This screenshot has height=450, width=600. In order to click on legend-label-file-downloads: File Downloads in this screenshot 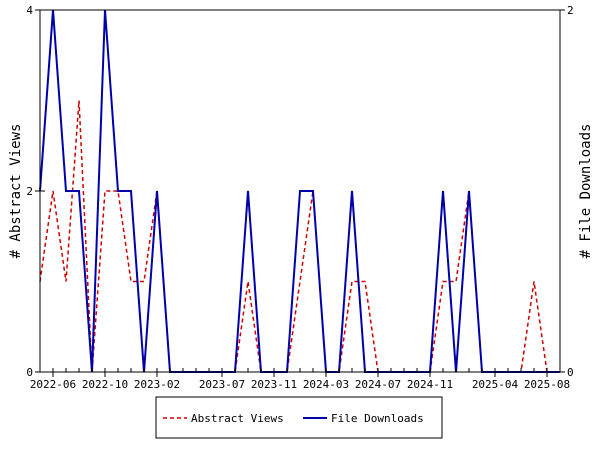, I will do `click(377, 418)`.